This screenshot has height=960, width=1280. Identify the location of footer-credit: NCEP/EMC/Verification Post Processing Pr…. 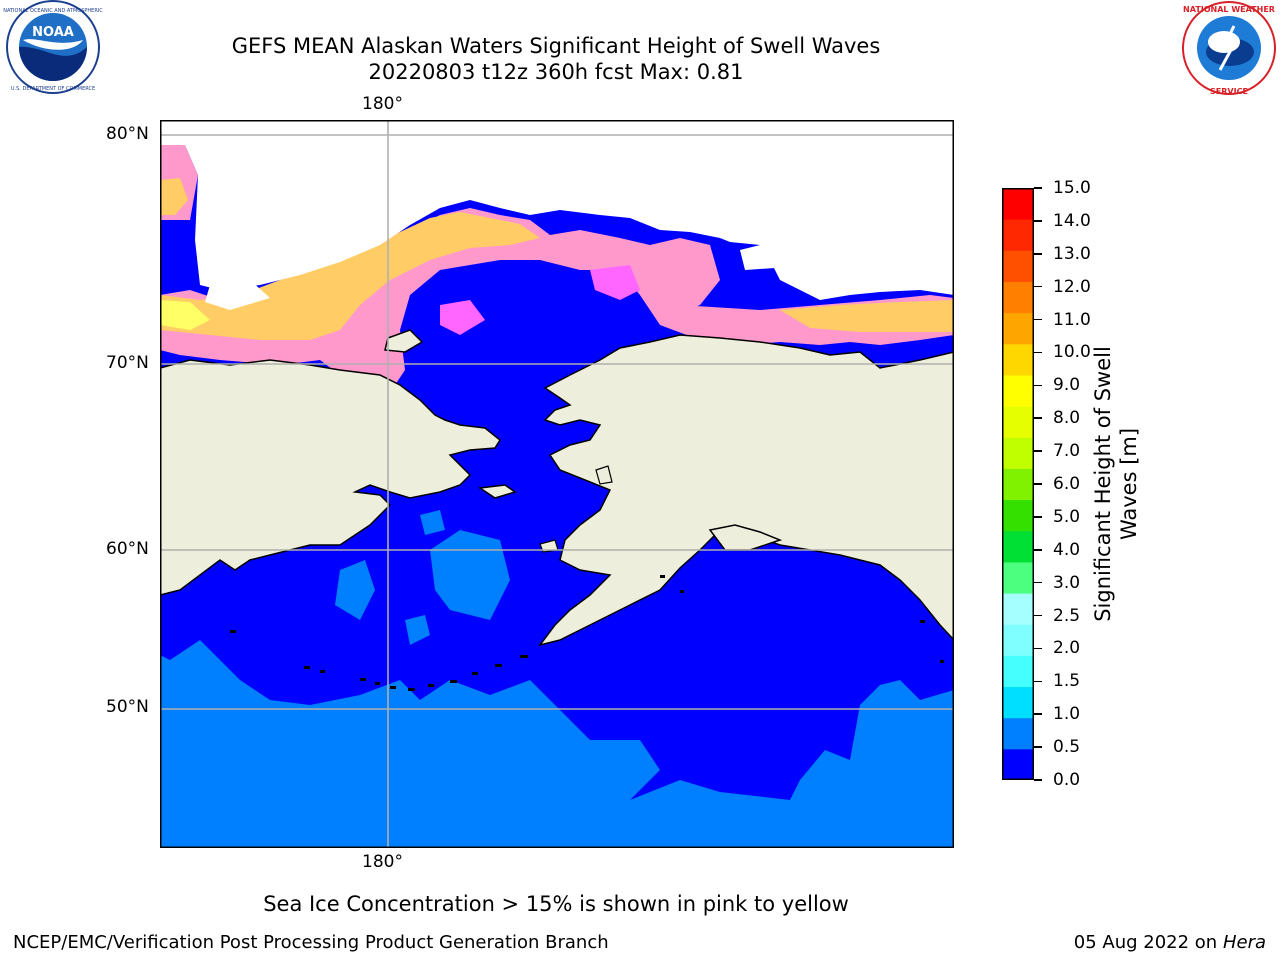
(311, 942).